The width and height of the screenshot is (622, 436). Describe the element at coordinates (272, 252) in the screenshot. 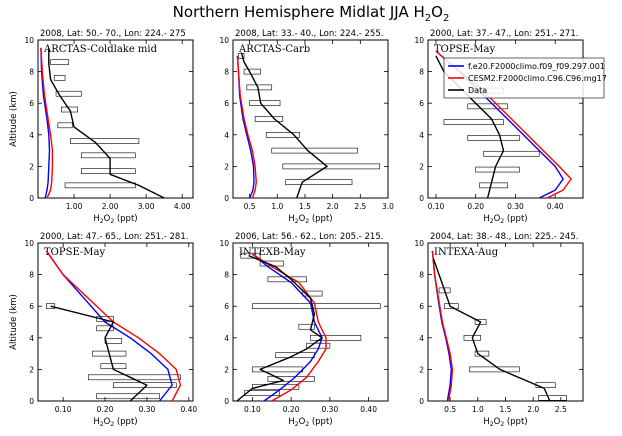

I see `campaign-label: INTEXB-May` at that location.